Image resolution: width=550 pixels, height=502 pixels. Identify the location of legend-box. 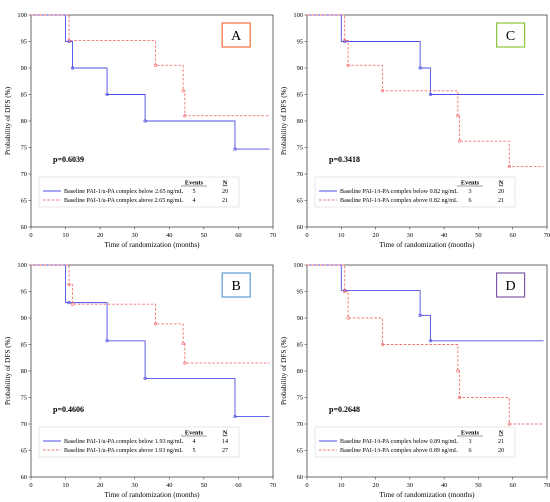
(415, 192).